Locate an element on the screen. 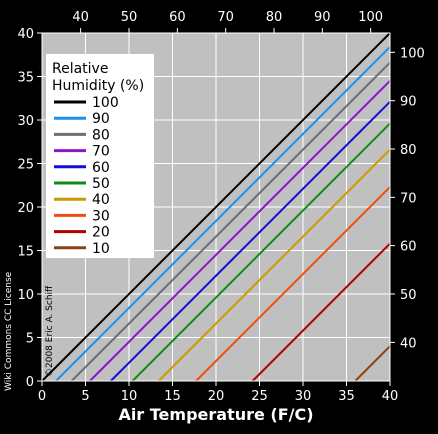  right-tick-label: 100 is located at coordinates (412, 53).